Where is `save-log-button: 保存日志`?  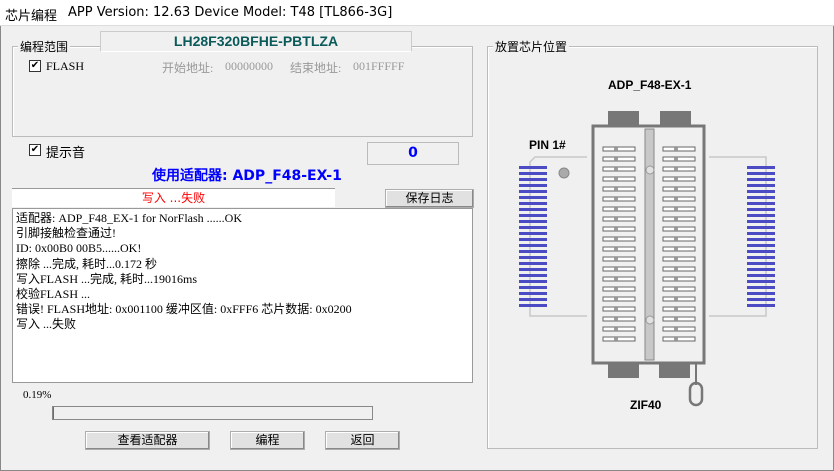
save-log-button: 保存日志 is located at coordinates (429, 198).